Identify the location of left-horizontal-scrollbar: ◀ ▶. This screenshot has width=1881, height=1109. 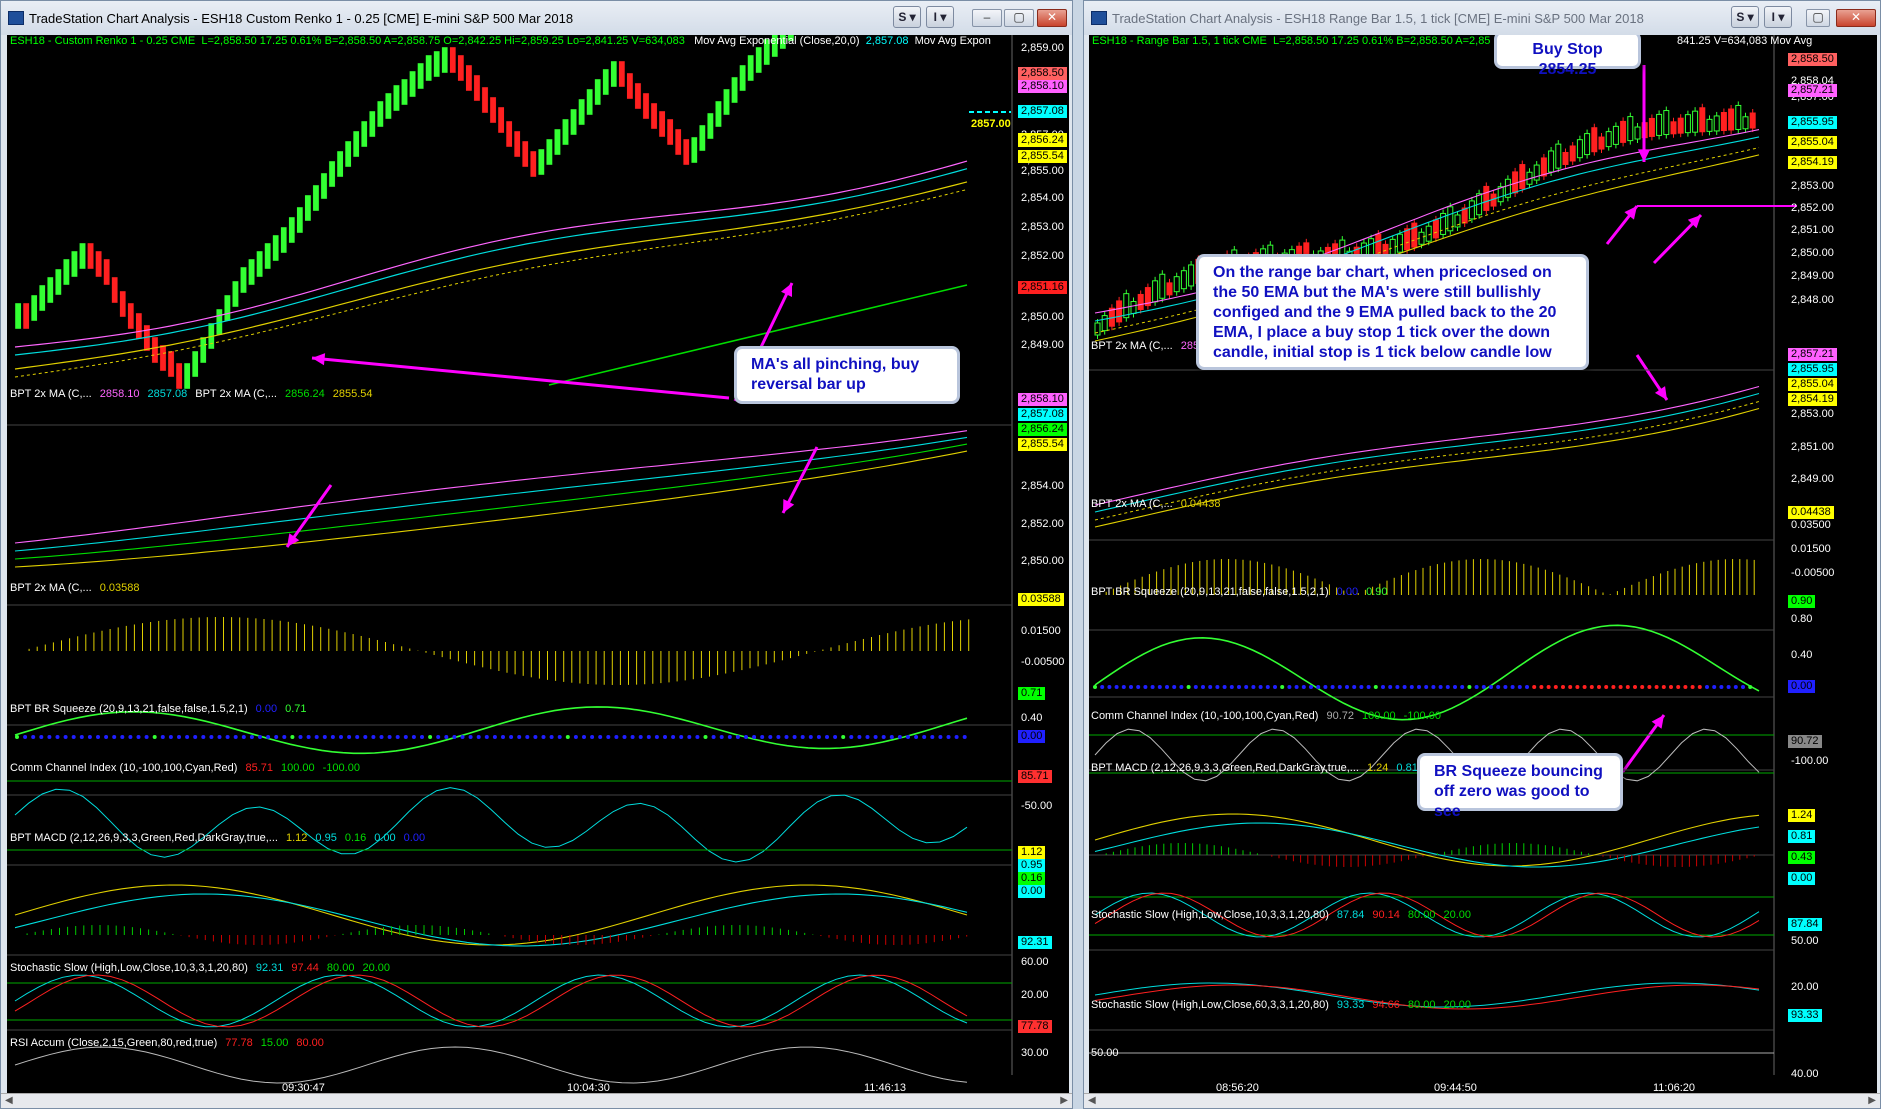
(536, 1100).